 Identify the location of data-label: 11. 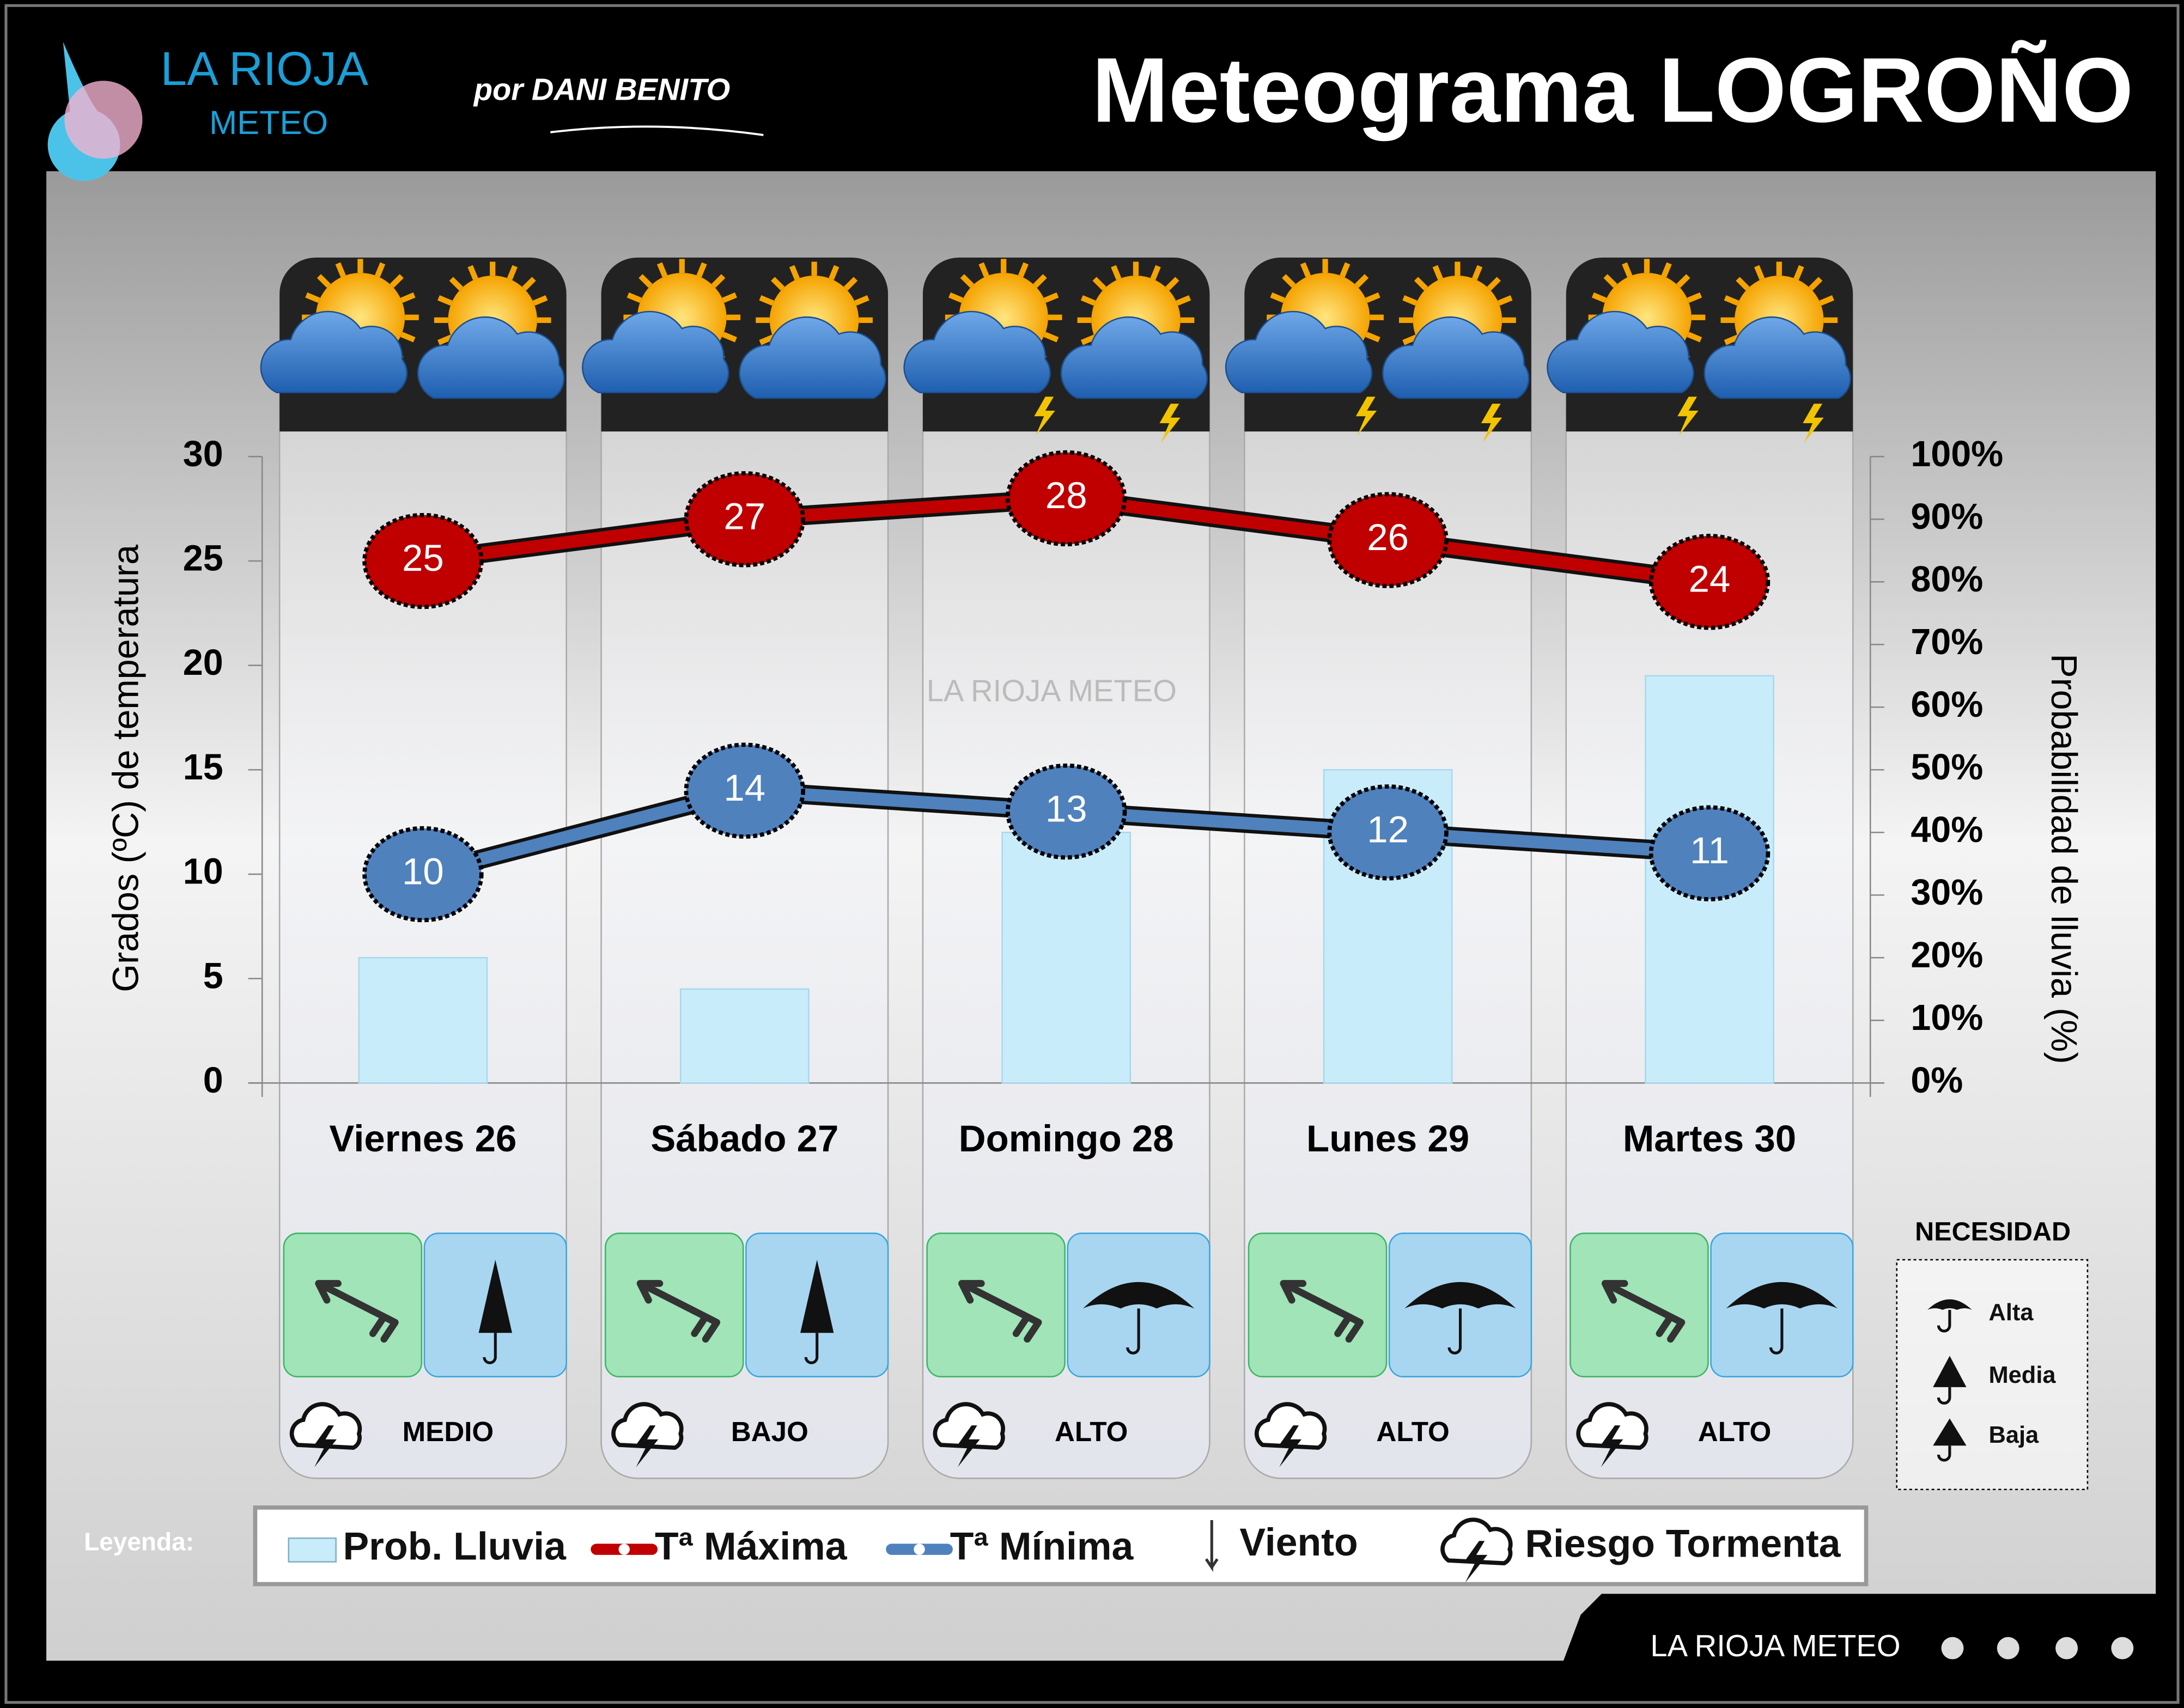
(1709, 850).